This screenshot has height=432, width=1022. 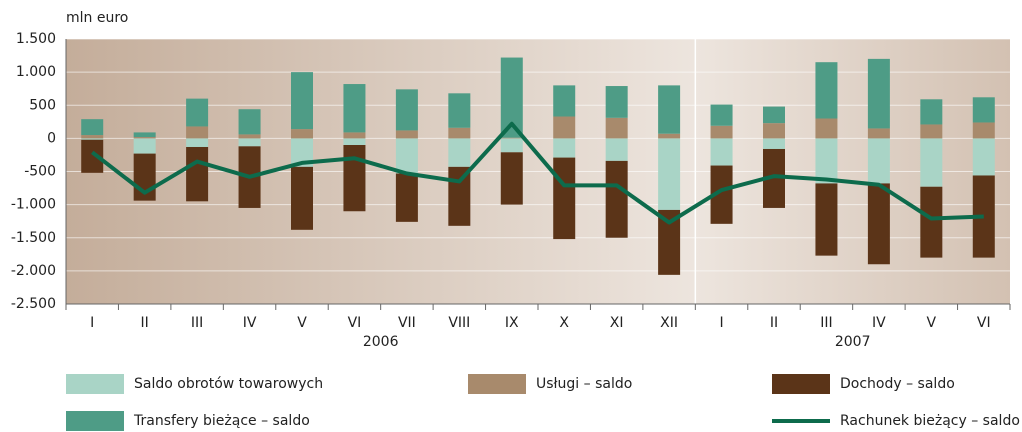 I want to click on x-tick-label: XII, so click(x=669, y=323).